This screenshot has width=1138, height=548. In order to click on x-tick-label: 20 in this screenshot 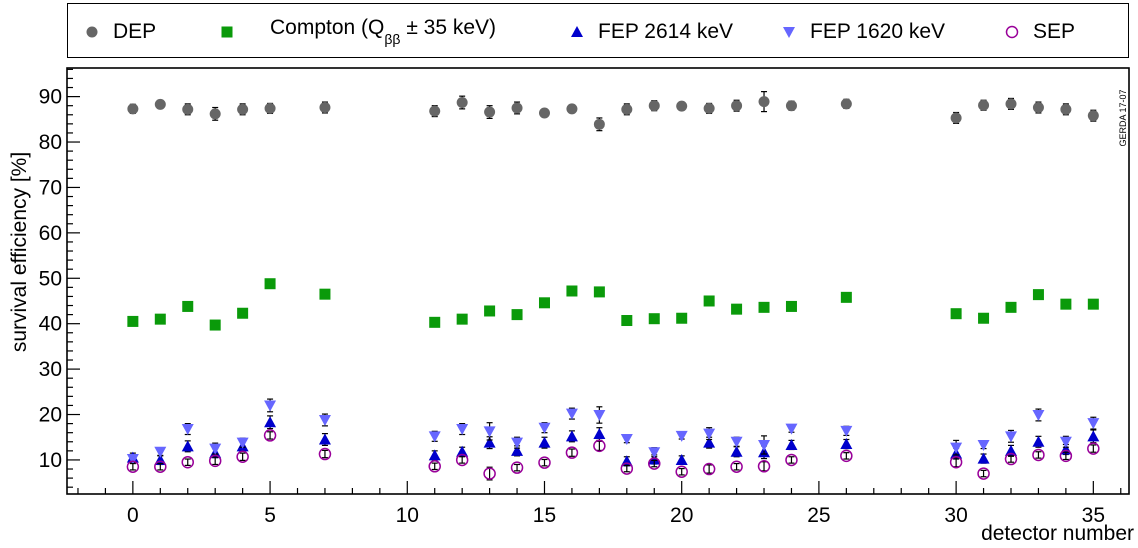, I will do `click(681, 515)`.